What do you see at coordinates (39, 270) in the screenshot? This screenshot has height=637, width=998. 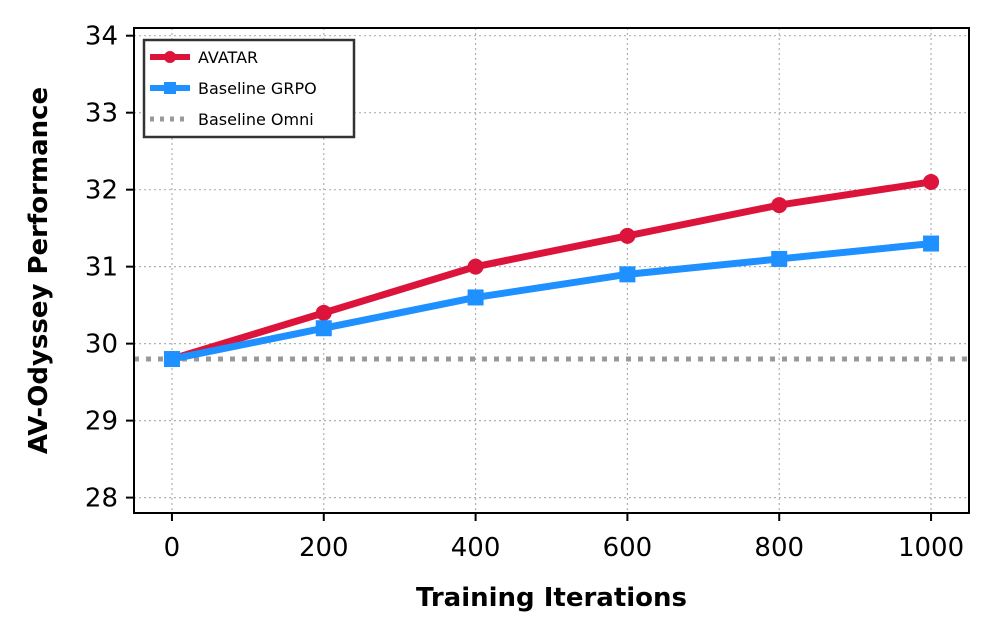 I see `y-axis-title: AV-Odyssey Performance` at bounding box center [39, 270].